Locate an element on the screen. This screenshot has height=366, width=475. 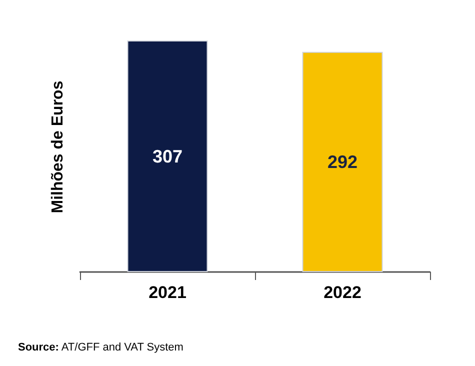
source-note: Source: AT/GFF and VAT System is located at coordinates (101, 348).